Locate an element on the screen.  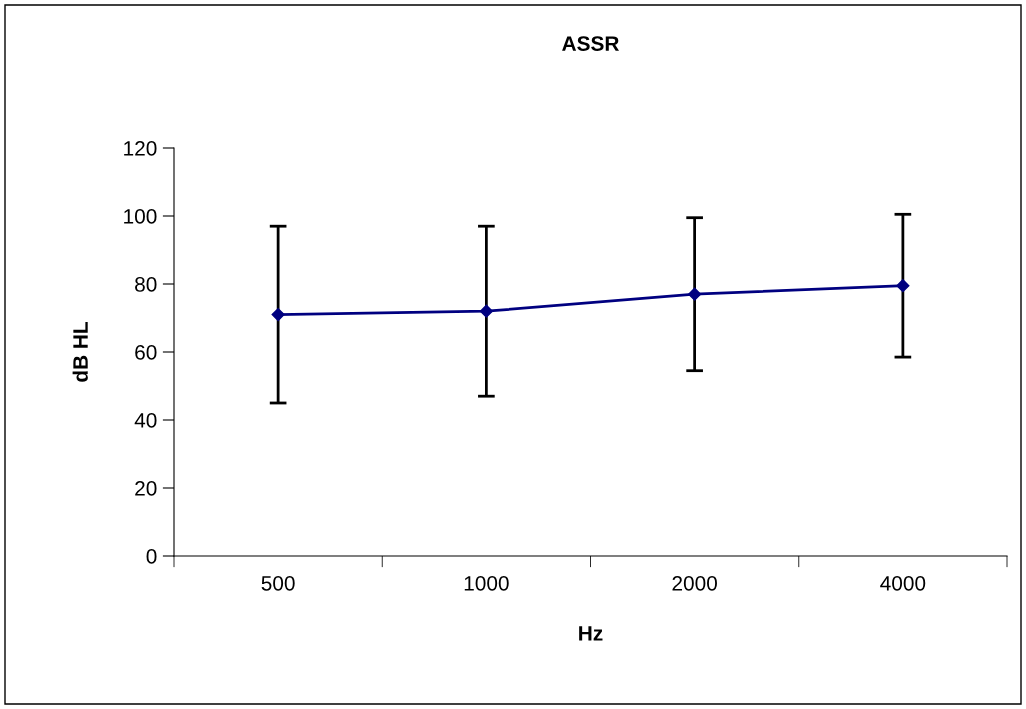
y-axis-title: dB HL is located at coordinates (80, 351).